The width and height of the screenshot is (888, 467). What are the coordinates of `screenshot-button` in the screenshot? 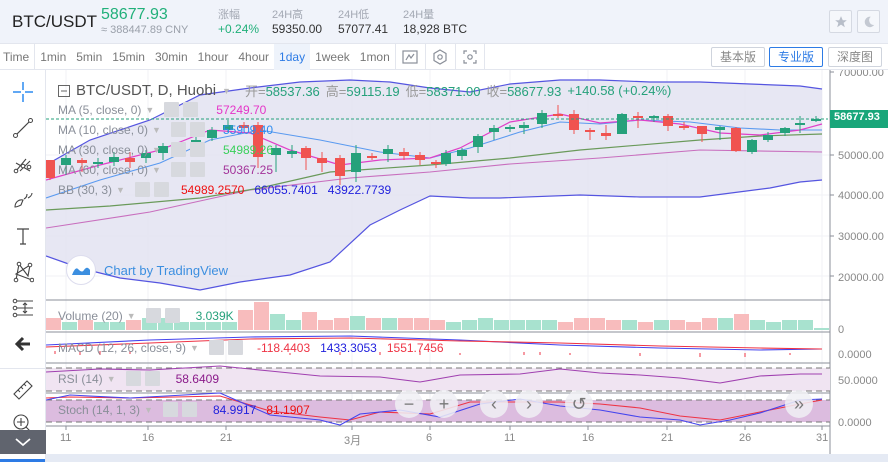 It's located at (469, 56).